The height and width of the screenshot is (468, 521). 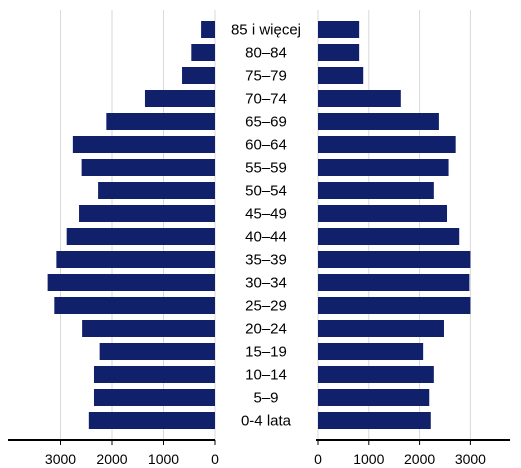 I want to click on age-group-label: 75–79, so click(x=266, y=75).